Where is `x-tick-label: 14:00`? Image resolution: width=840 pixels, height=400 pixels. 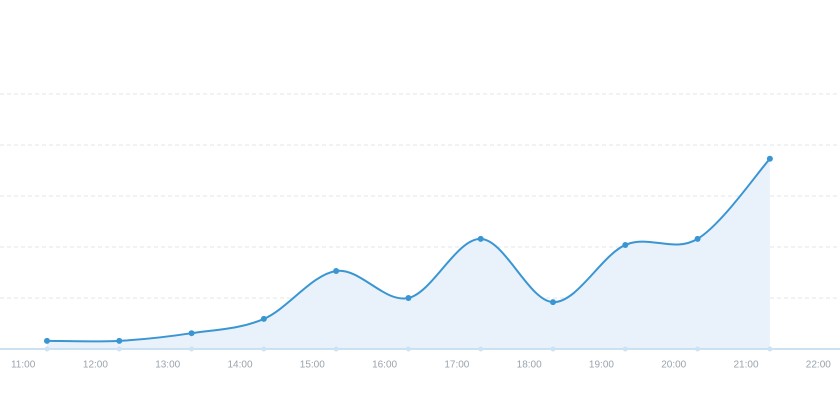 x-tick-label: 14:00 is located at coordinates (239, 365).